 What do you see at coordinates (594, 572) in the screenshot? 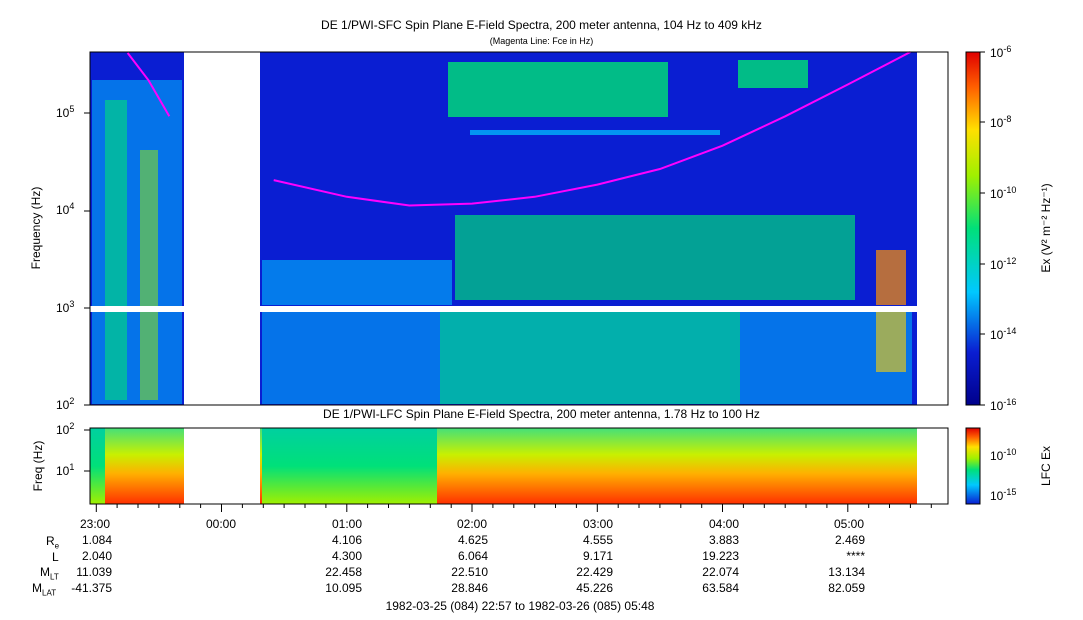
I see `ephemeris-value: 22.429` at bounding box center [594, 572].